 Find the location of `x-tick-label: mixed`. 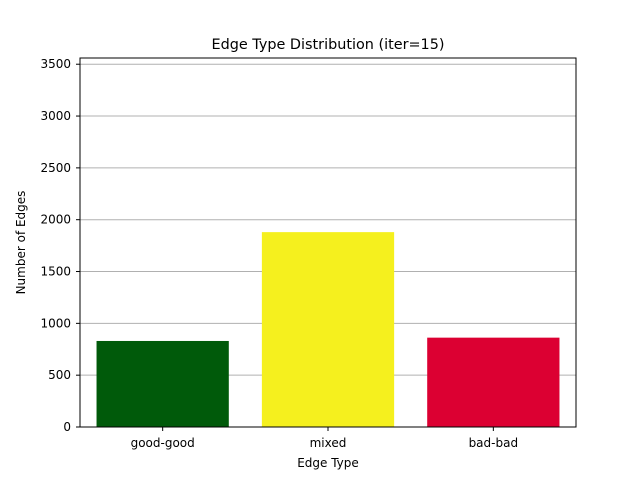

x-tick-label: mixed is located at coordinates (328, 443).